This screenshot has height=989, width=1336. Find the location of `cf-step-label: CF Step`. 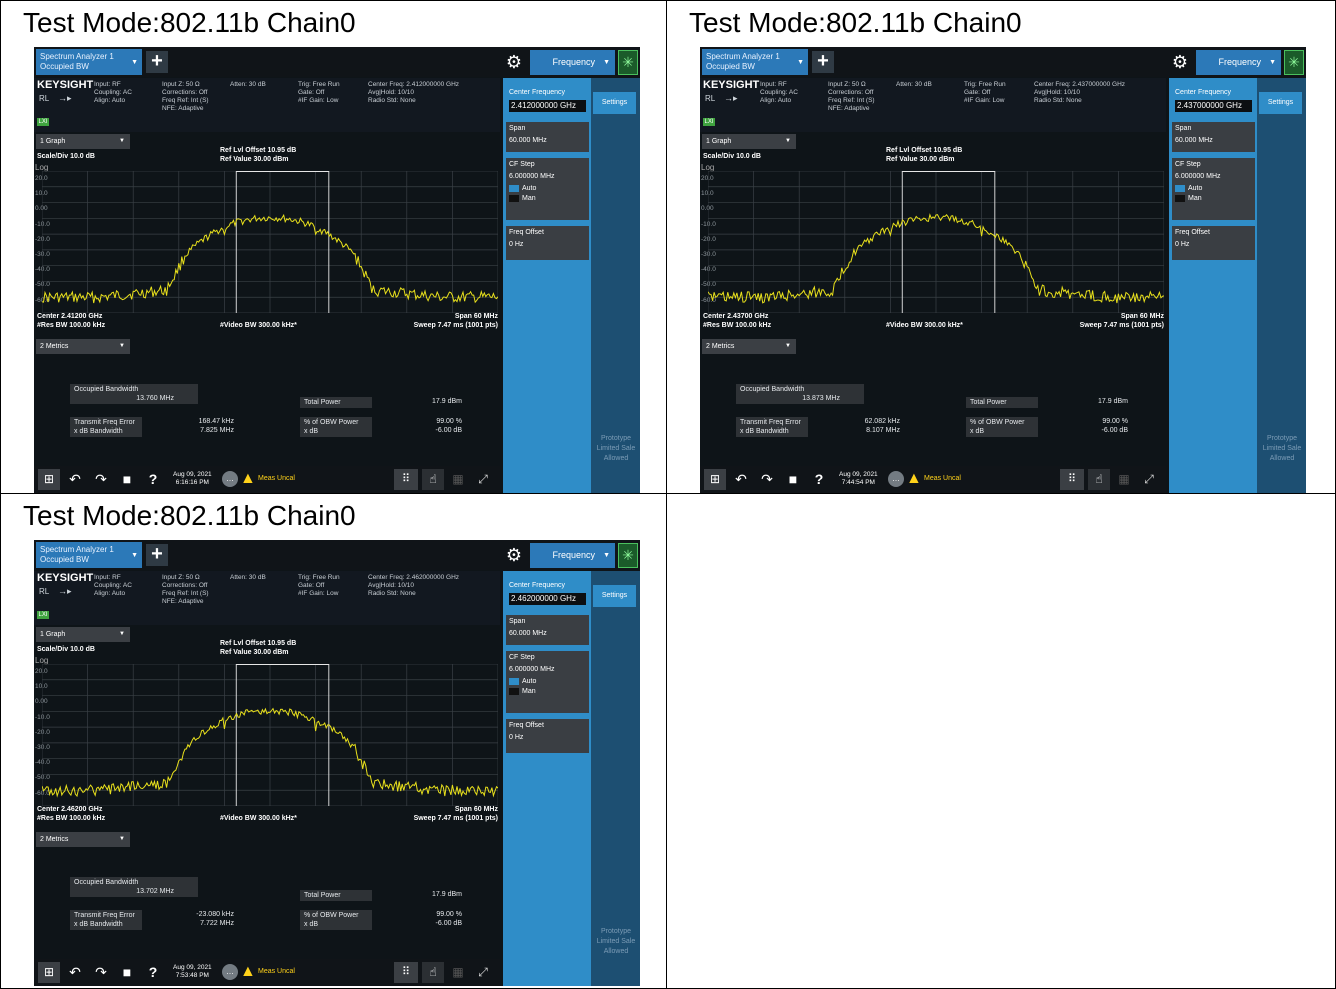

cf-step-label: CF Step is located at coordinates (522, 164).